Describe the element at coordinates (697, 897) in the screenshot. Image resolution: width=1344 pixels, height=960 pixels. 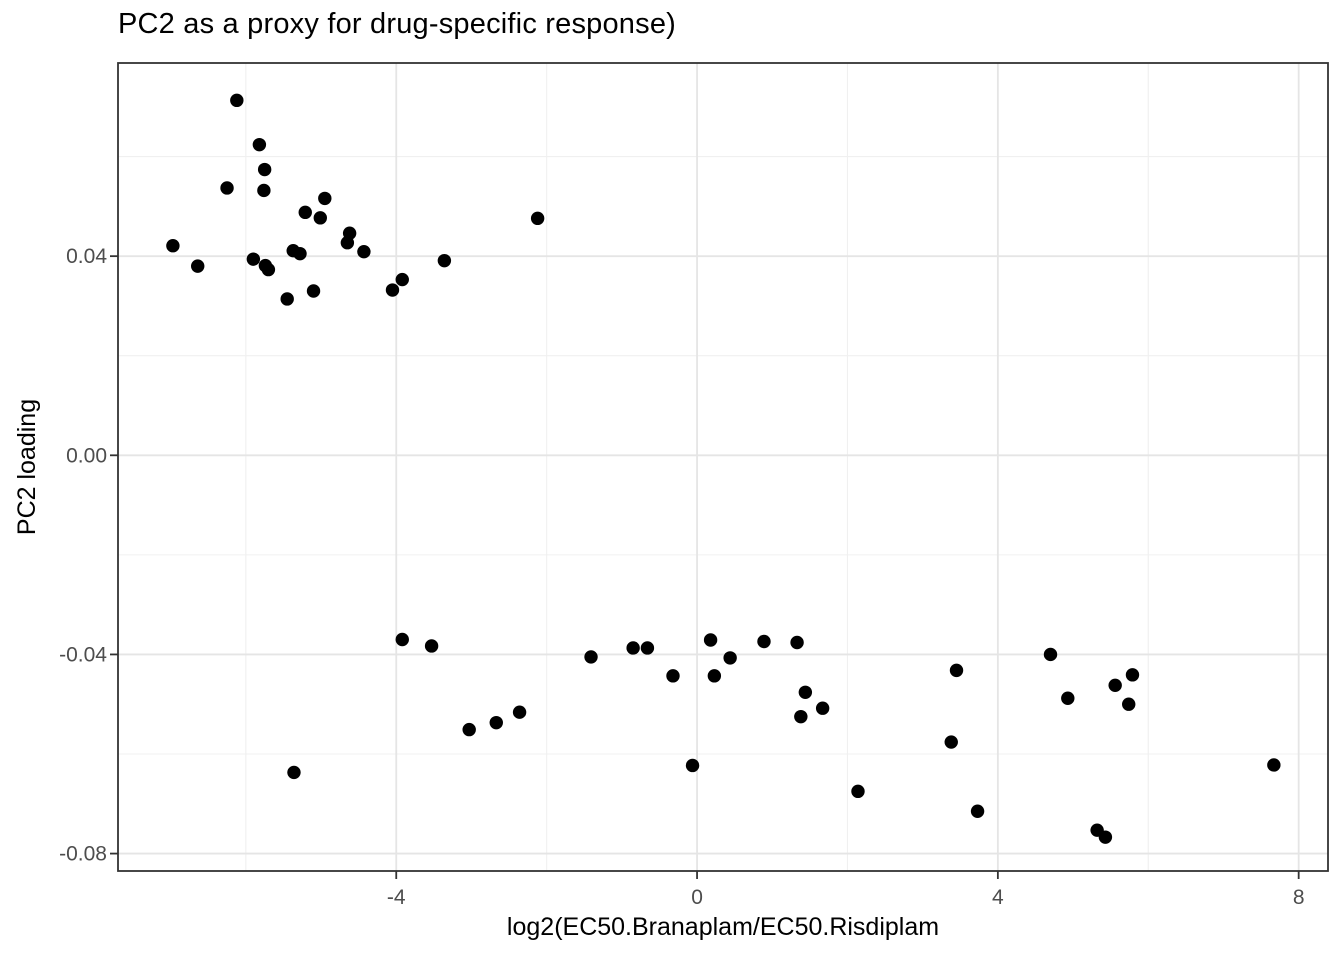
I see `x-tick-label: 0` at that location.